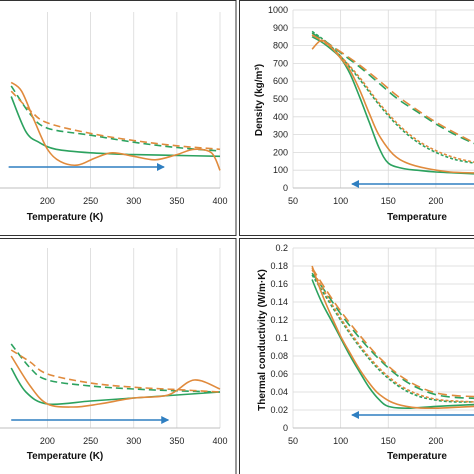 This screenshot has height=474, width=474. Describe the element at coordinates (279, 356) in the screenshot. I see `y-tick-label: 0.08` at that location.